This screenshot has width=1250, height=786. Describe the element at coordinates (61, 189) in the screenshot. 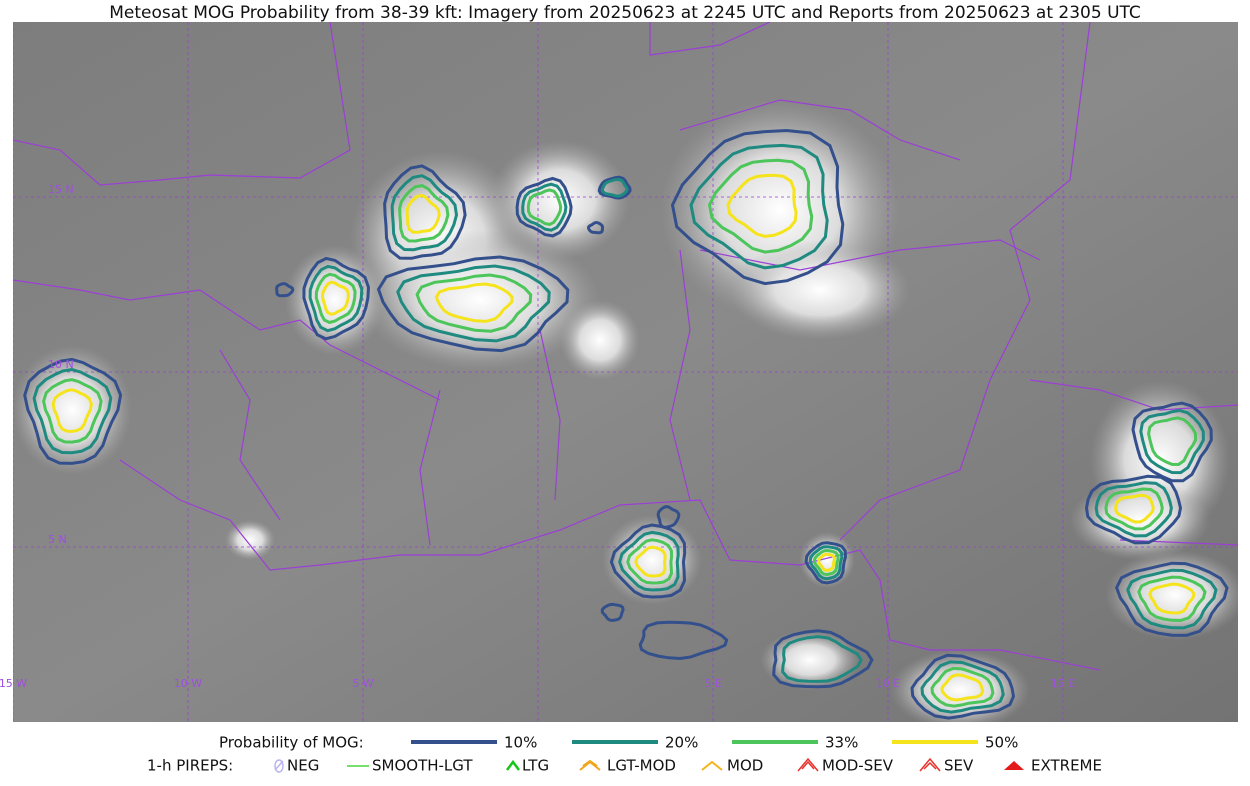

I see `latitude-label: 15 N` at that location.